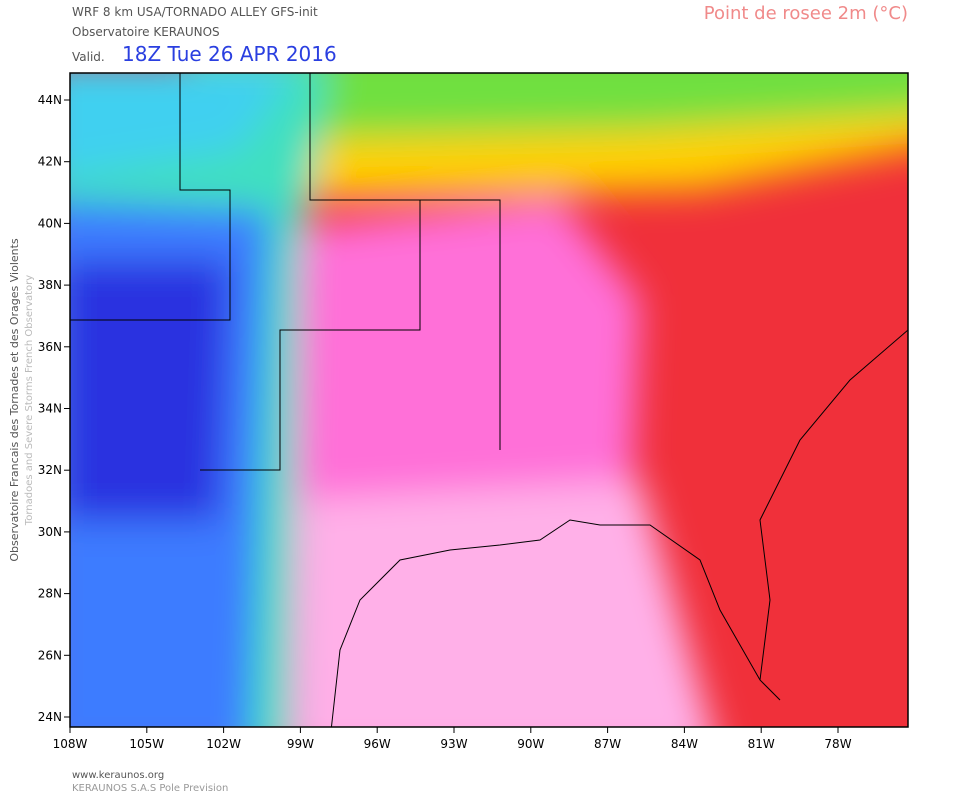 Image resolution: width=980 pixels, height=804 pixels. Describe the element at coordinates (195, 12) in the screenshot. I see `model-line: WRF 8 km USA/TORNADO ALLEY GFS-init` at that location.